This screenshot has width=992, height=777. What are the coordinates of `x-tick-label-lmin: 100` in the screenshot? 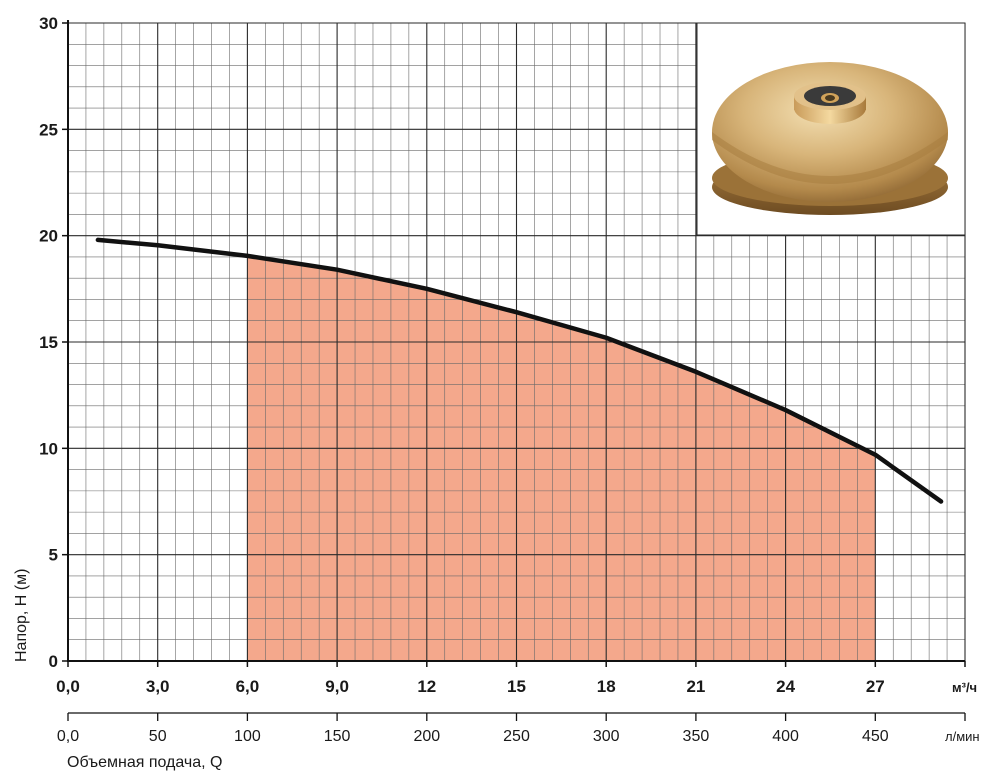 It's located at (247, 736).